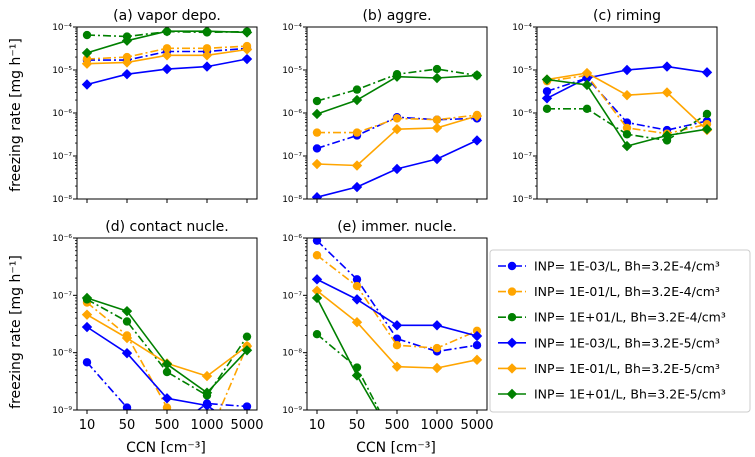 The height and width of the screenshot is (457, 755). Describe the element at coordinates (167, 16) in the screenshot. I see `panel-title: (a) vapor depo.` at that location.